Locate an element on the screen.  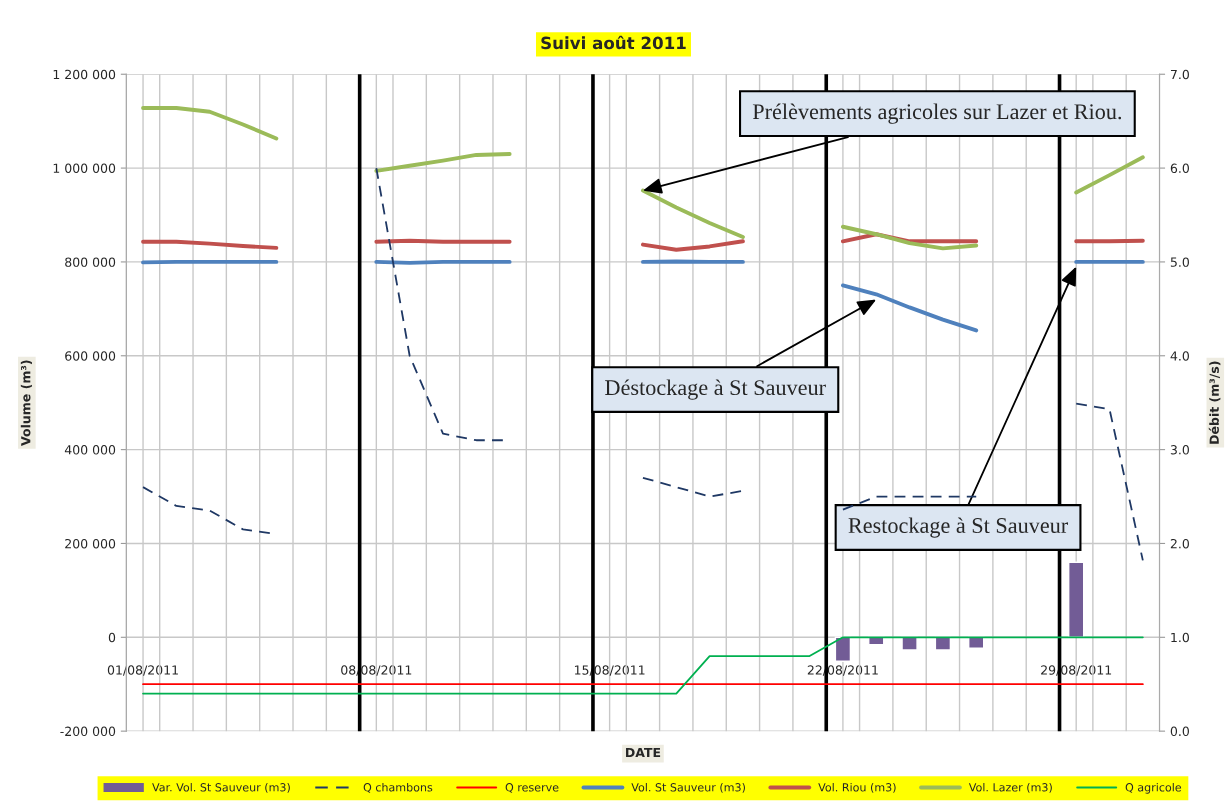
y2-tick-label: 5.0 is located at coordinates (1179, 262).